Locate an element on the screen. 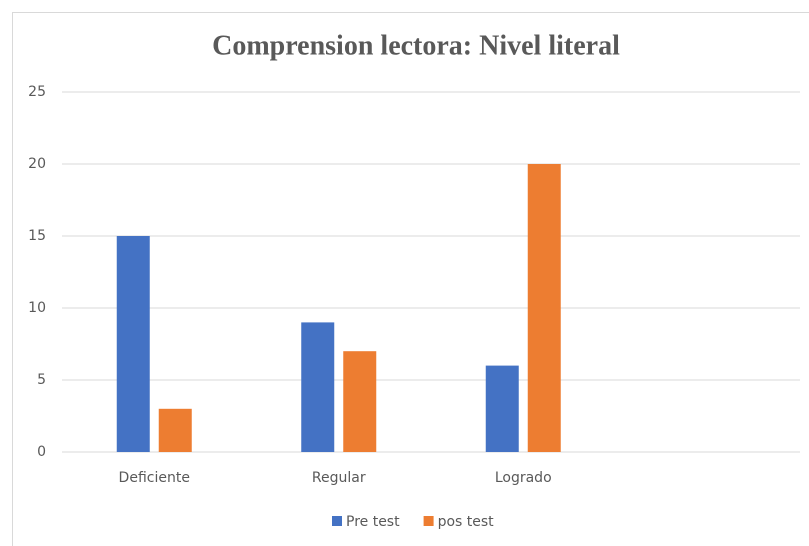  y-tick-label: 20 is located at coordinates (37, 164).